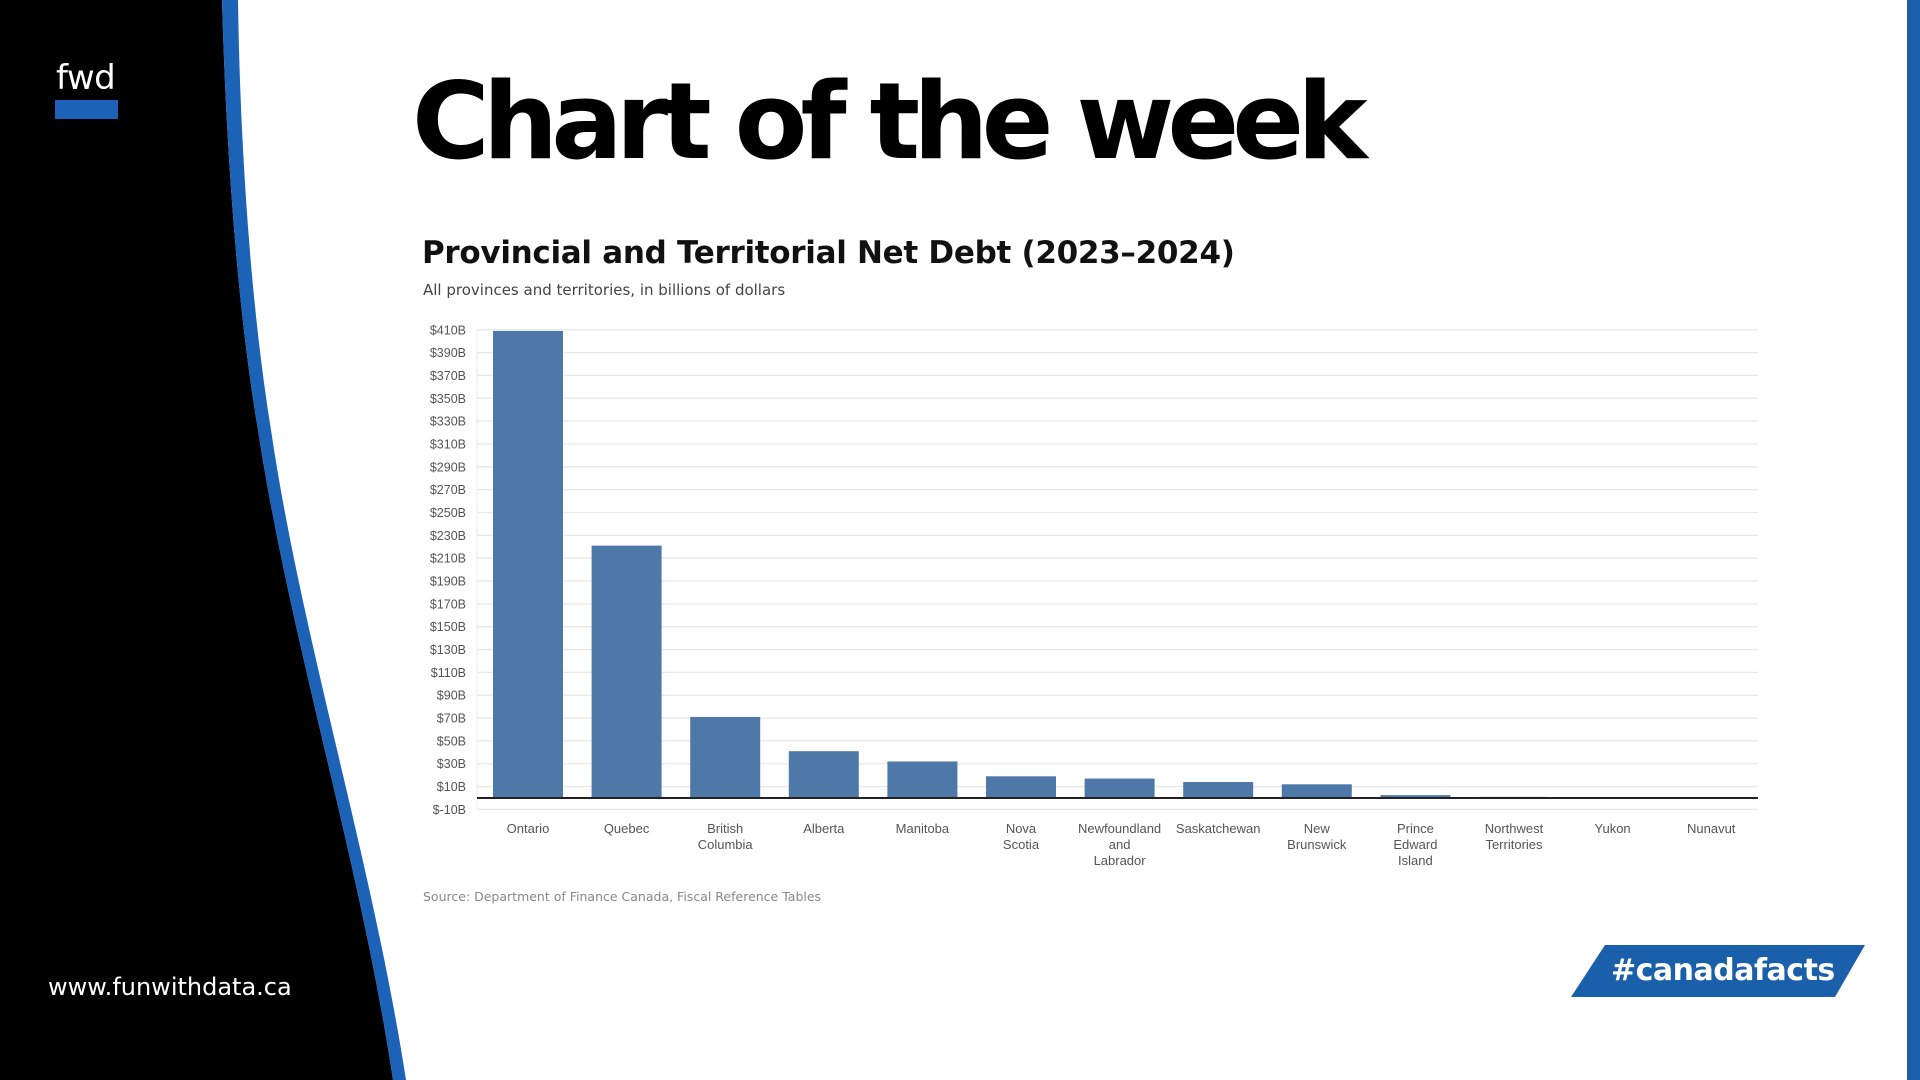  Describe the element at coordinates (170, 987) in the screenshot. I see `website-url: www.funwithdata.ca` at that location.